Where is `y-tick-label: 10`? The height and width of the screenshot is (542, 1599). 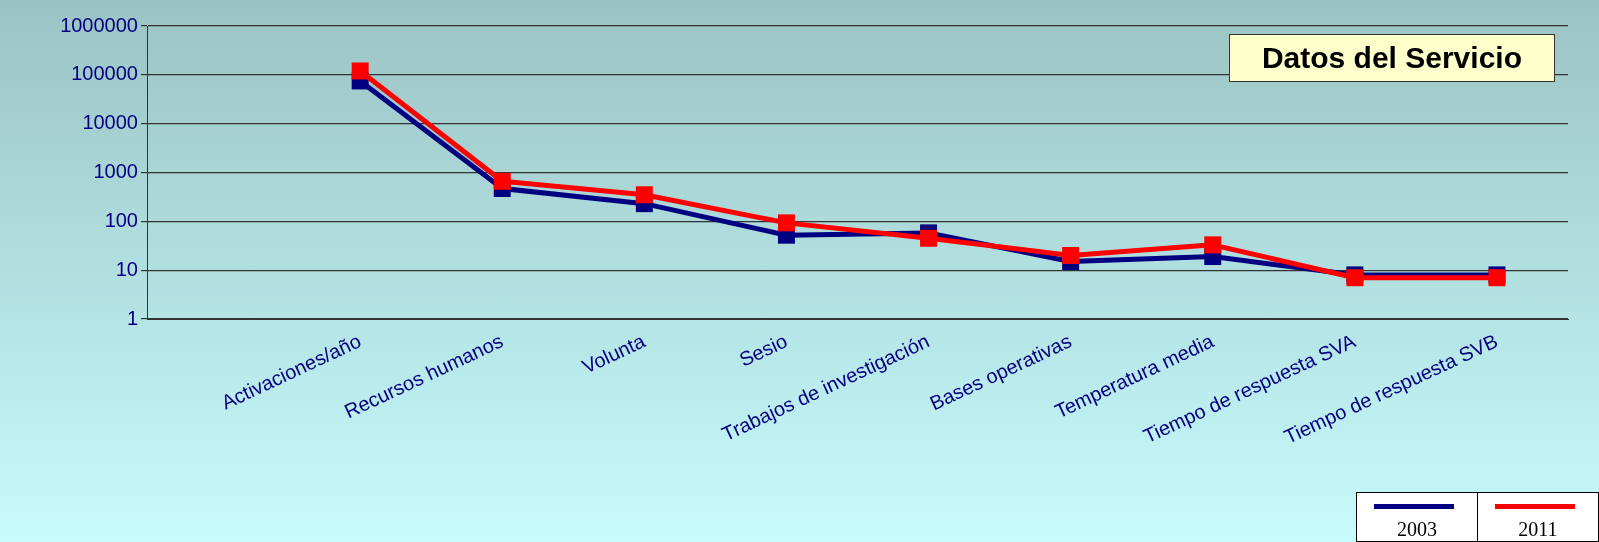 y-tick-label: 10 is located at coordinates (126, 268).